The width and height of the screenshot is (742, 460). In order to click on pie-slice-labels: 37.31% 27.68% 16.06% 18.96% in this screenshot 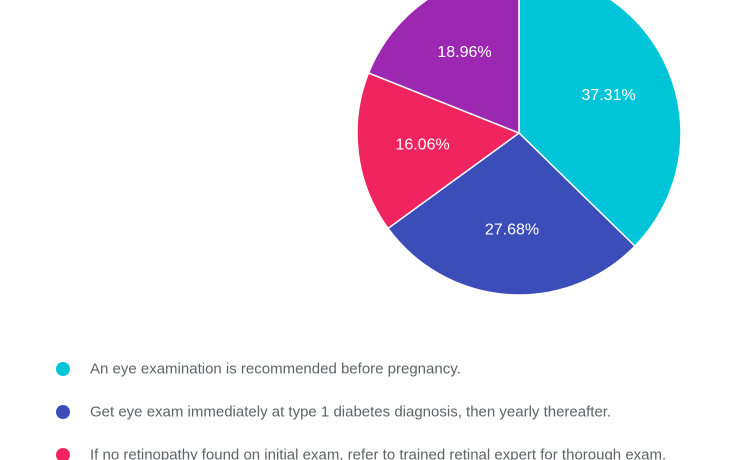, I will do `click(515, 141)`.